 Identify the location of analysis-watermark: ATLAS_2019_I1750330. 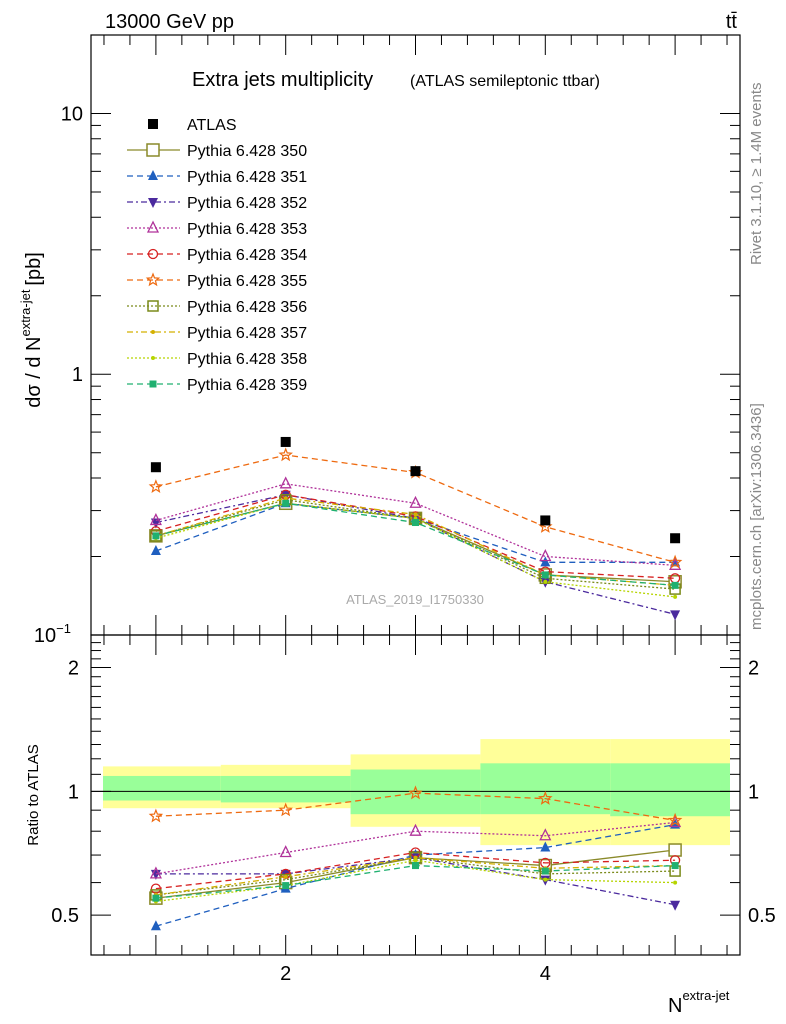
(415, 599).